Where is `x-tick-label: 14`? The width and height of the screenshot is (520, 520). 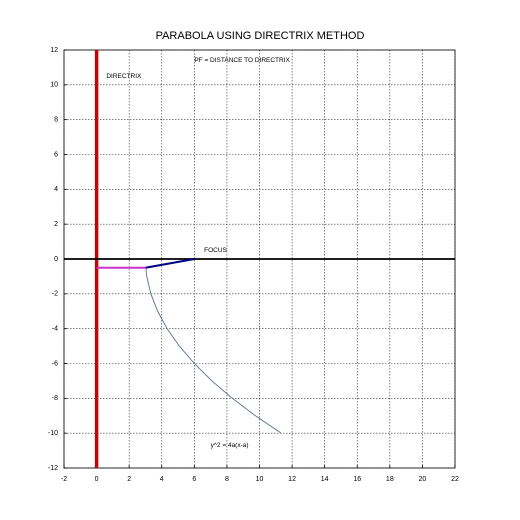 x-tick-label: 14 is located at coordinates (325, 479).